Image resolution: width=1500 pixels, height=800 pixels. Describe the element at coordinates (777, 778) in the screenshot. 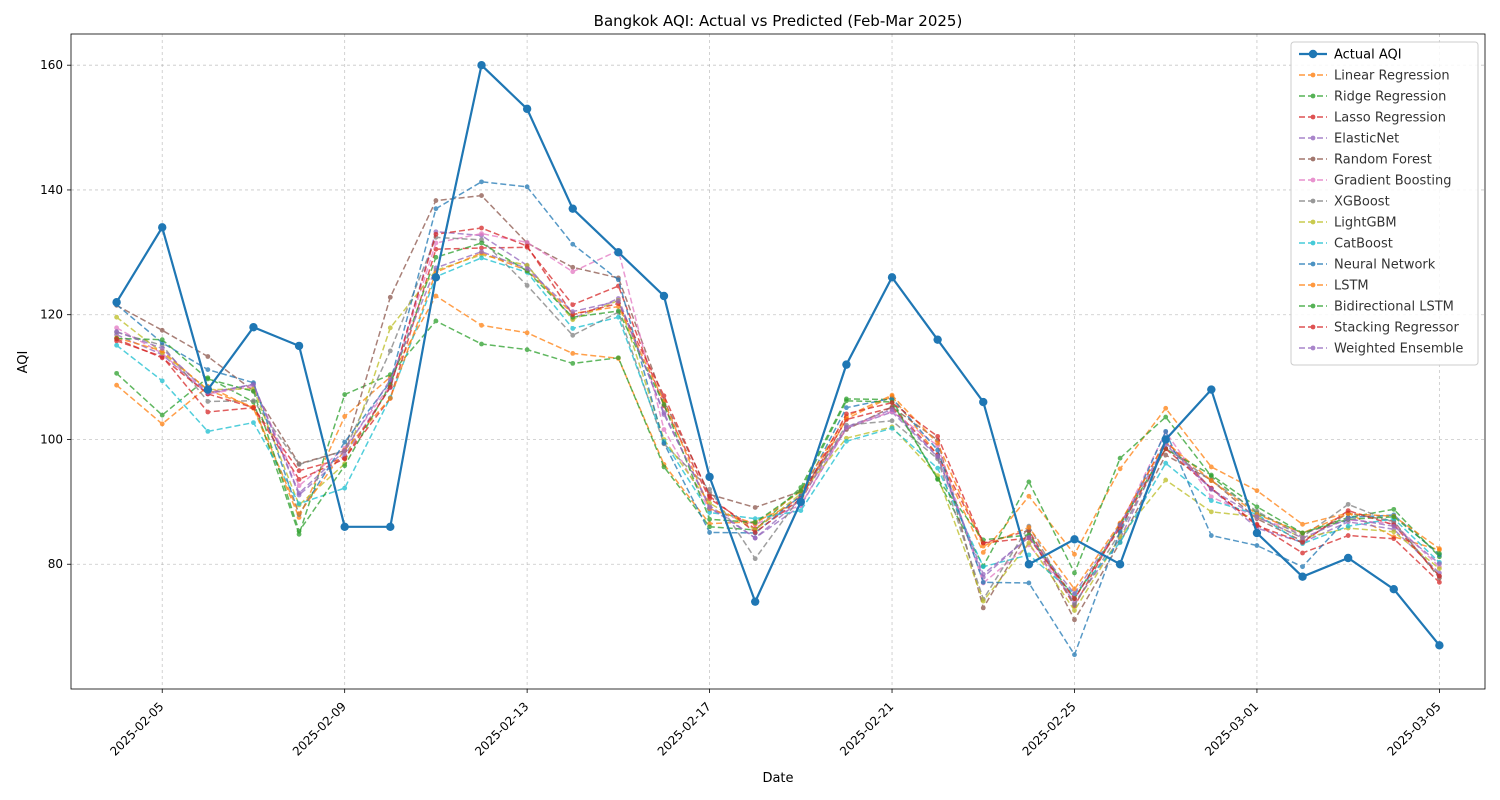

I see `x-axis-label: Date` at that location.